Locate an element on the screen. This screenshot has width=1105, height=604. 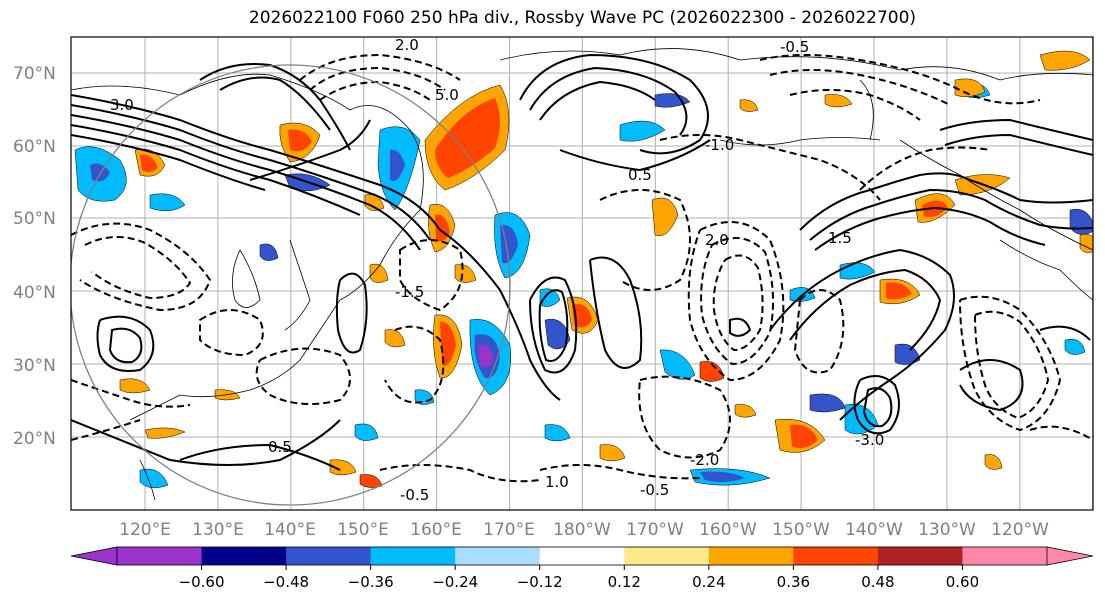
contour-label: -1.0 is located at coordinates (719, 145).